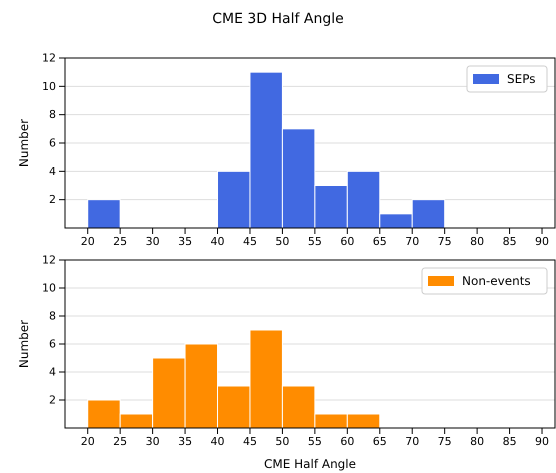 The width and height of the screenshot is (556, 473). Describe the element at coordinates (521, 79) in the screenshot. I see `legend-label: SEPs` at that location.